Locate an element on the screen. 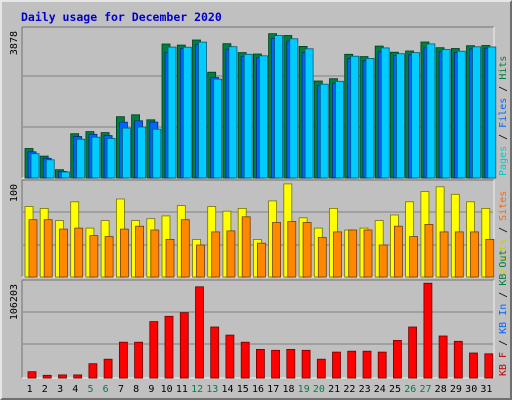 This screenshot has height=400, width=512. chart-title: Daily usage for December 2020 is located at coordinates (121, 17).